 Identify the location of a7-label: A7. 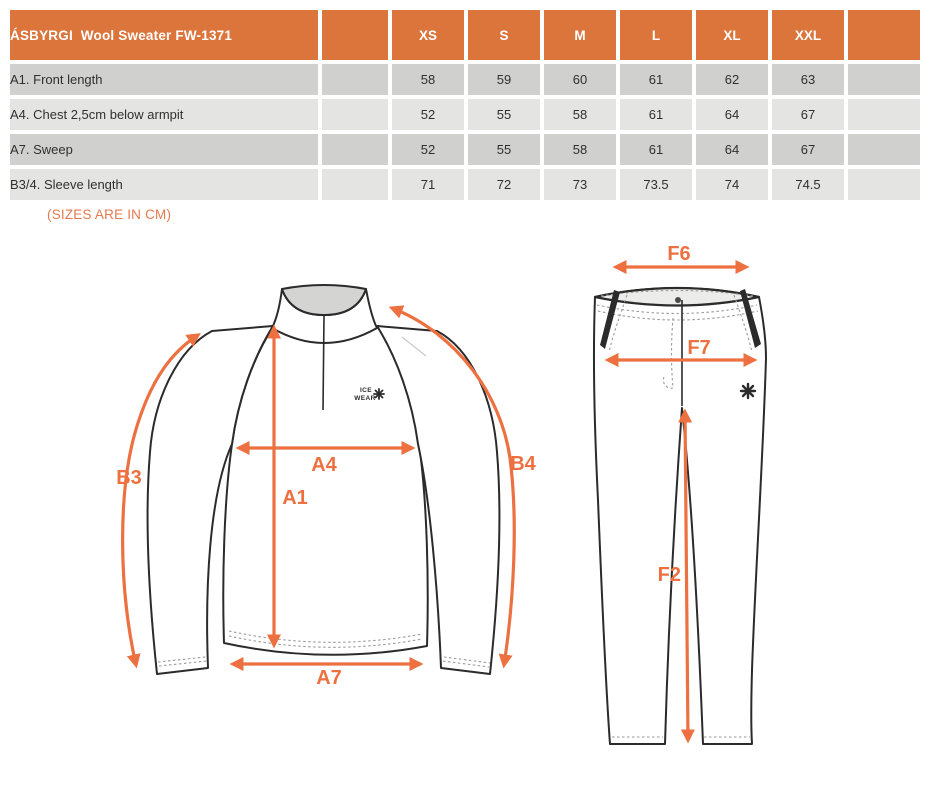
(329, 678).